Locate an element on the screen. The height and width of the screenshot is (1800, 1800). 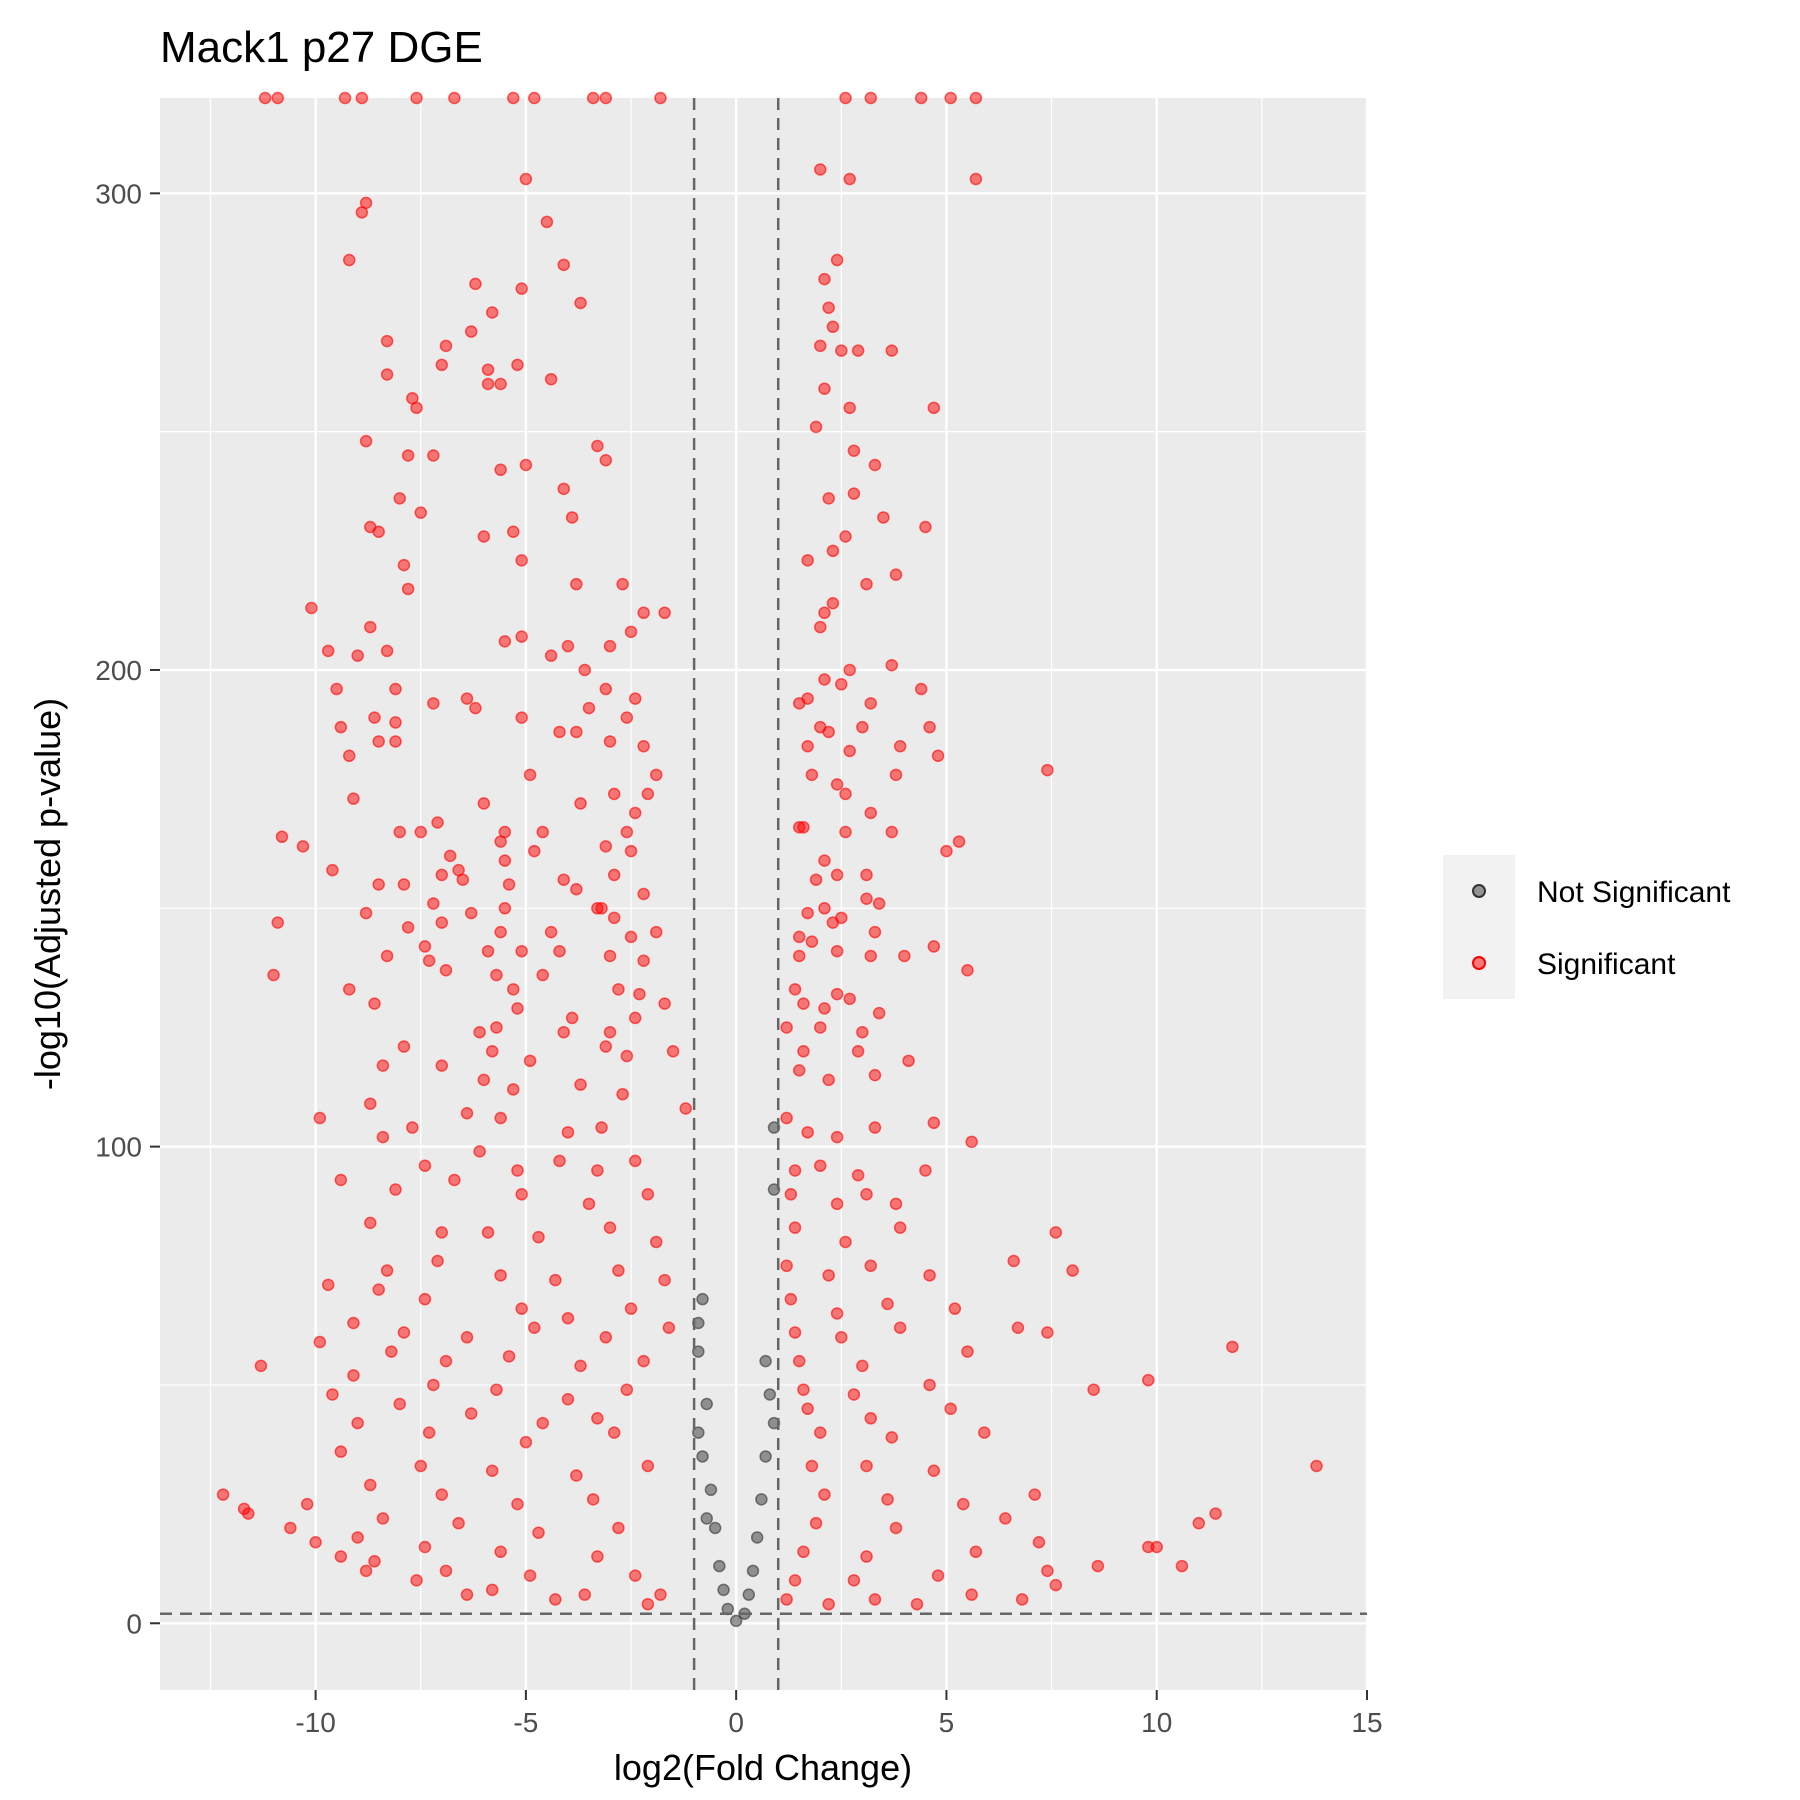
y-axis: 0 100 200 300 is located at coordinates (127, 908).